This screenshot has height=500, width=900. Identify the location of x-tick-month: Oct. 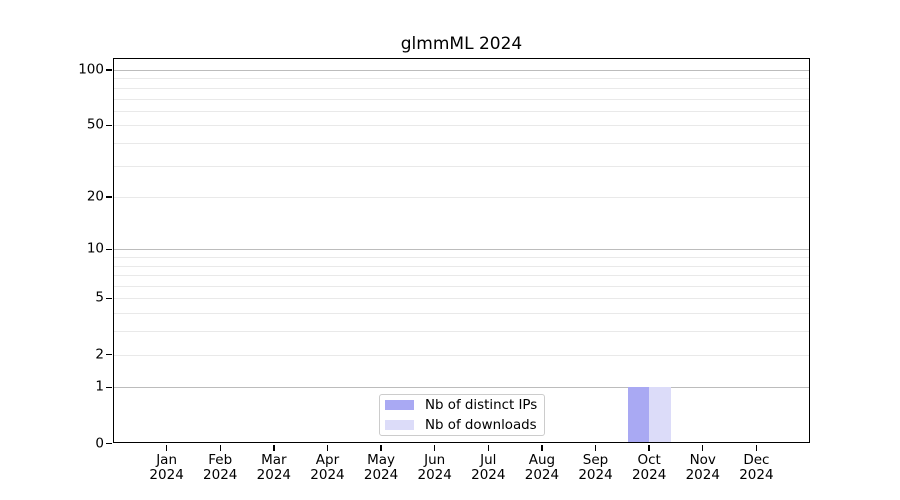
(649, 459).